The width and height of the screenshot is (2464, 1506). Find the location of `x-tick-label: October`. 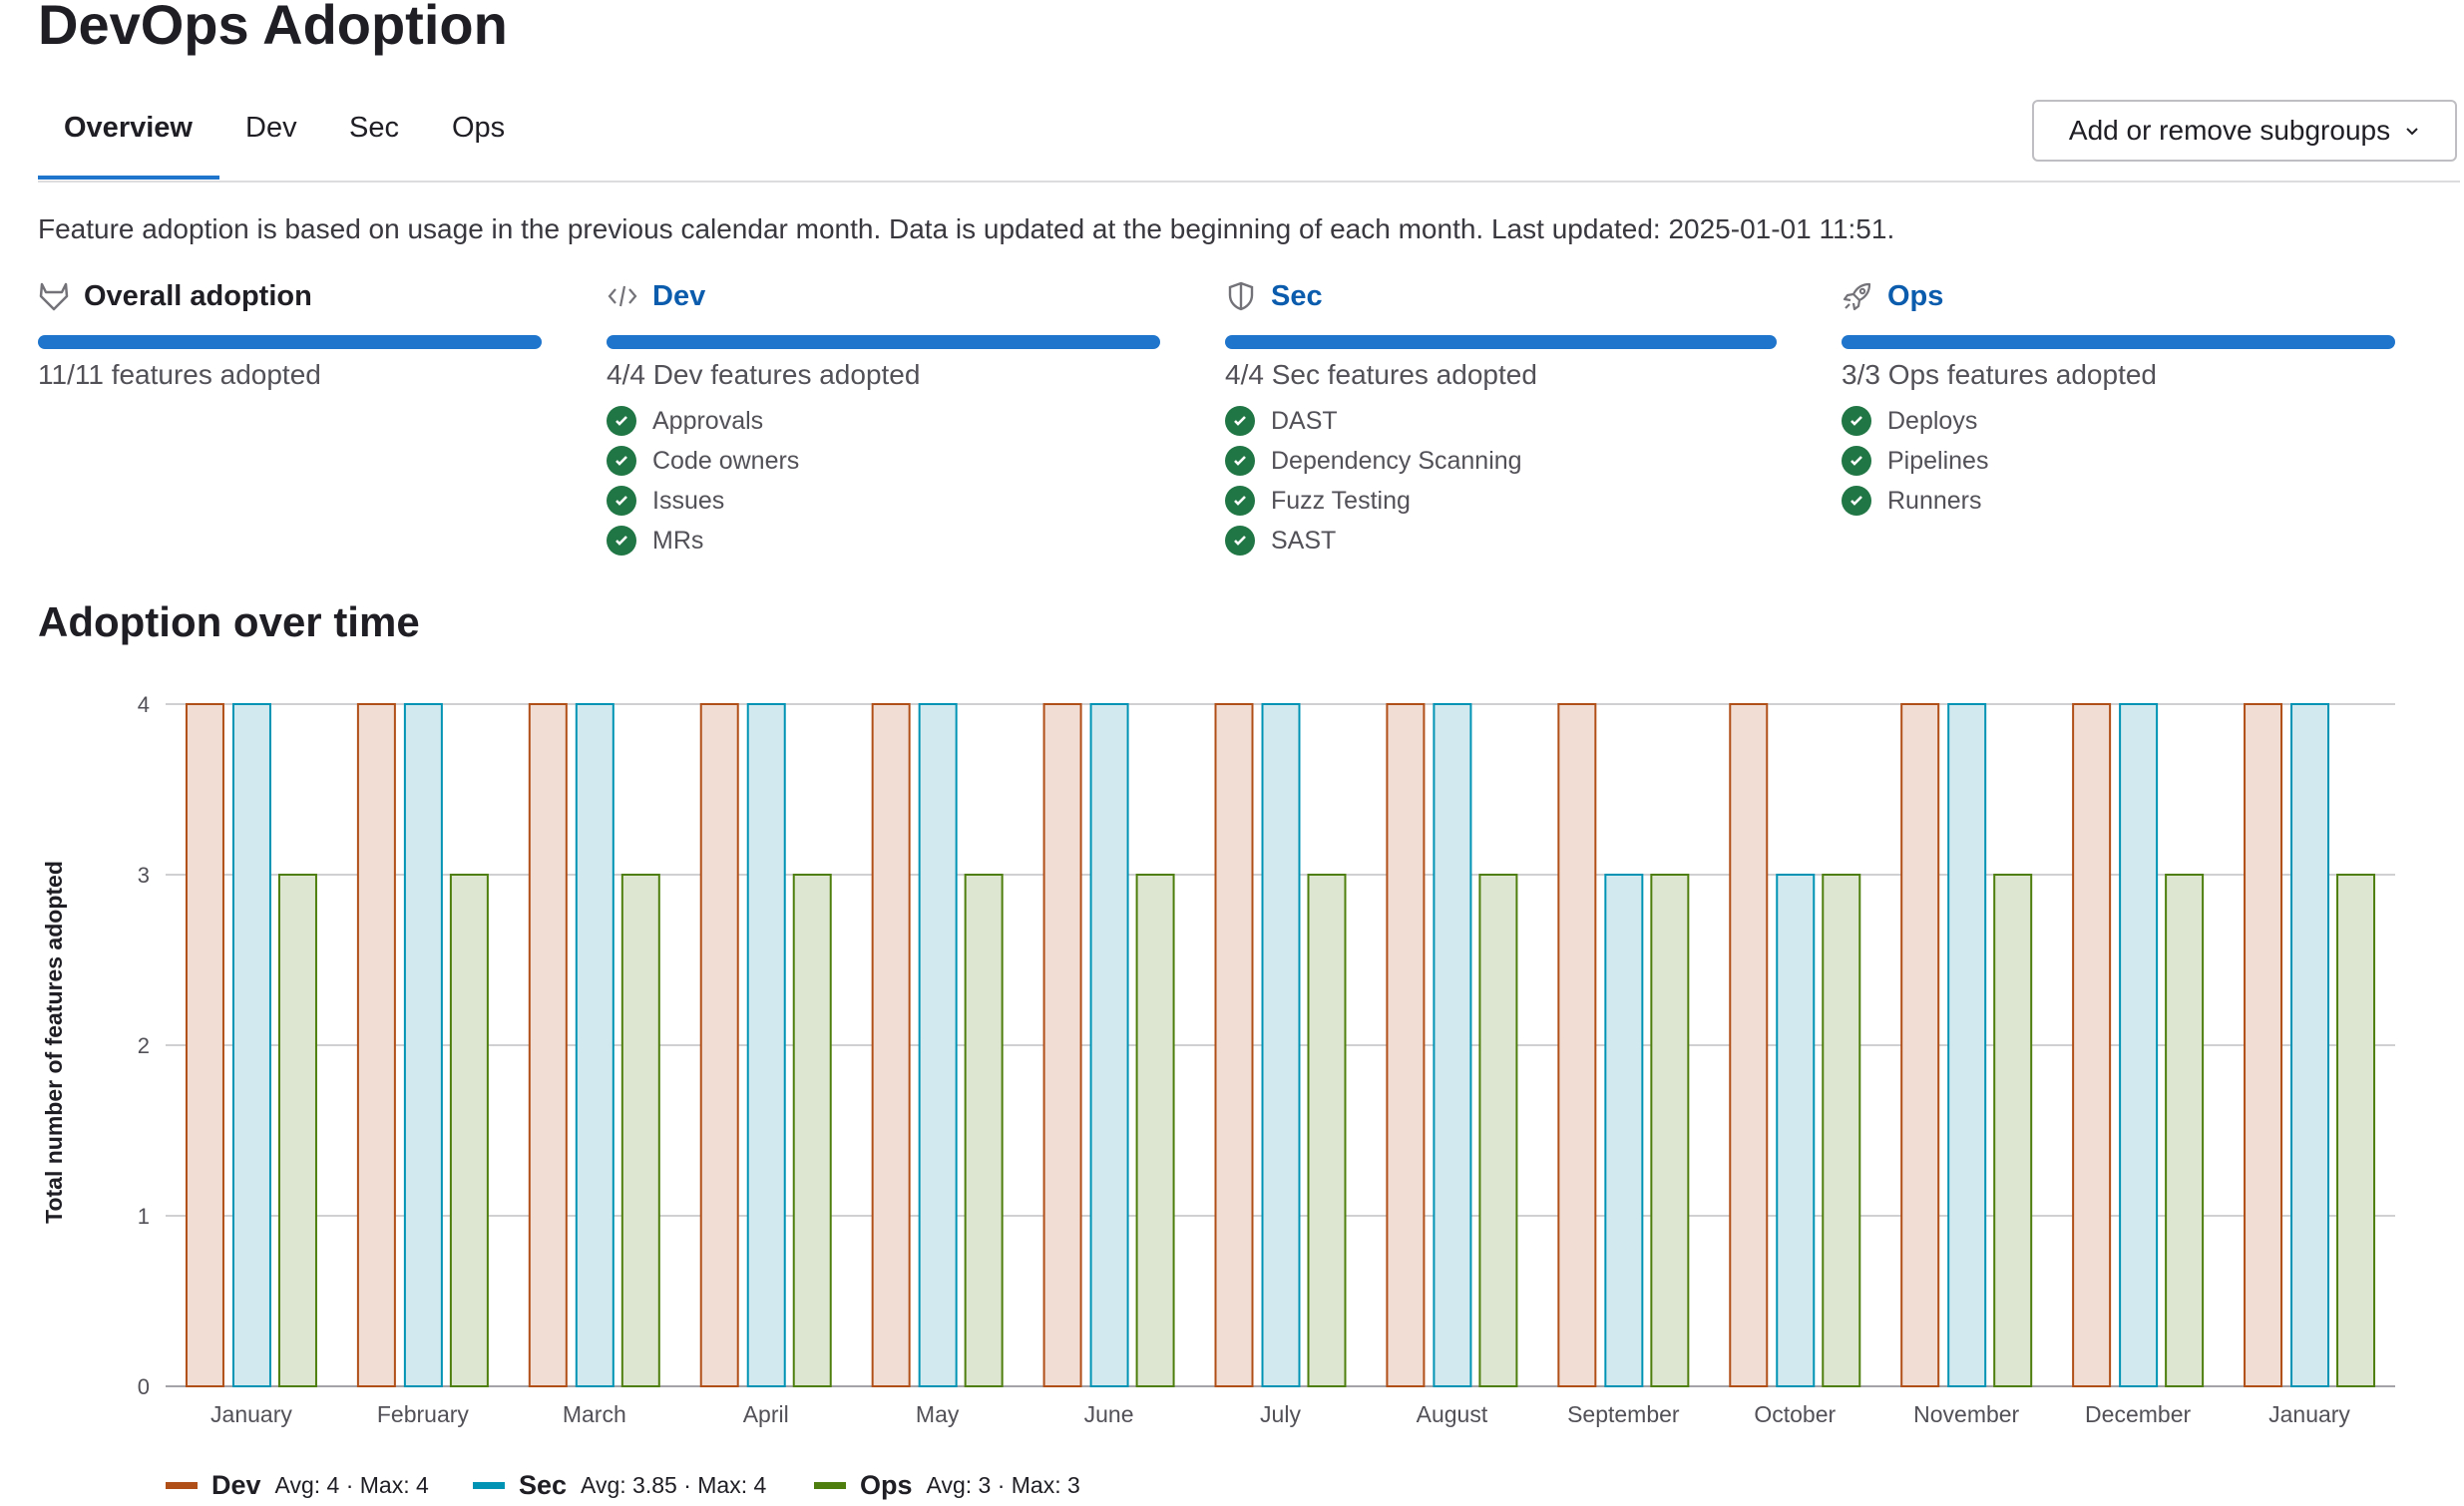

x-tick-label: October is located at coordinates (1795, 1414).